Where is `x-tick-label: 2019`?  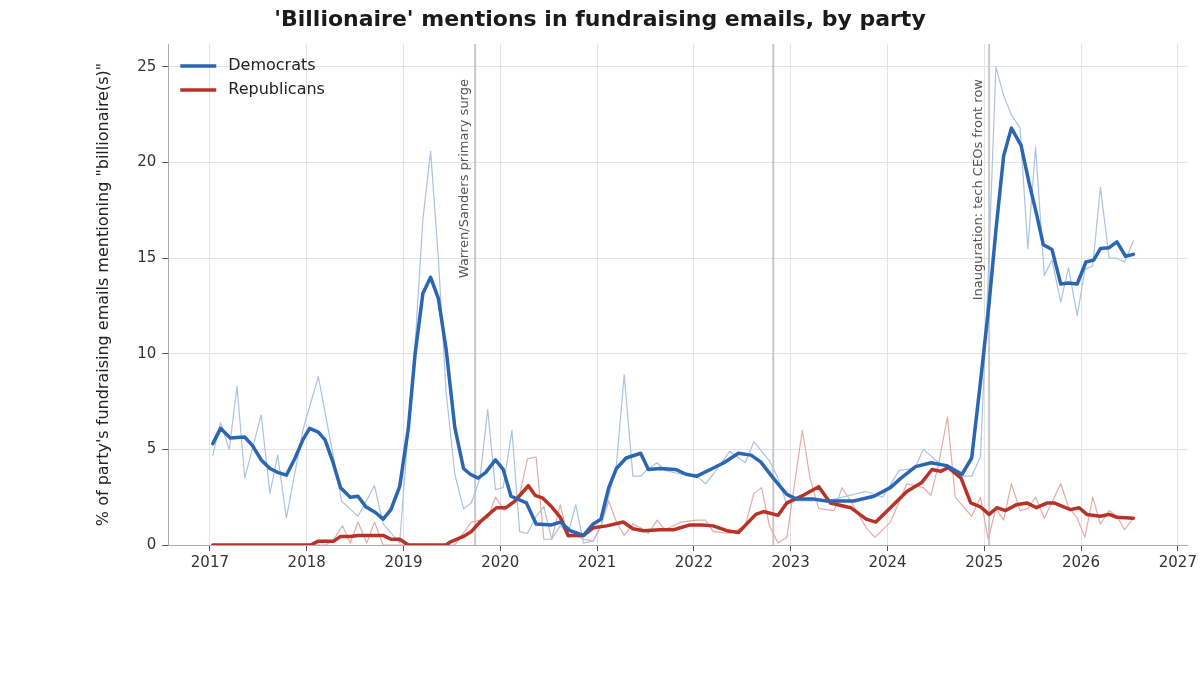
x-tick-label: 2019 is located at coordinates (403, 561).